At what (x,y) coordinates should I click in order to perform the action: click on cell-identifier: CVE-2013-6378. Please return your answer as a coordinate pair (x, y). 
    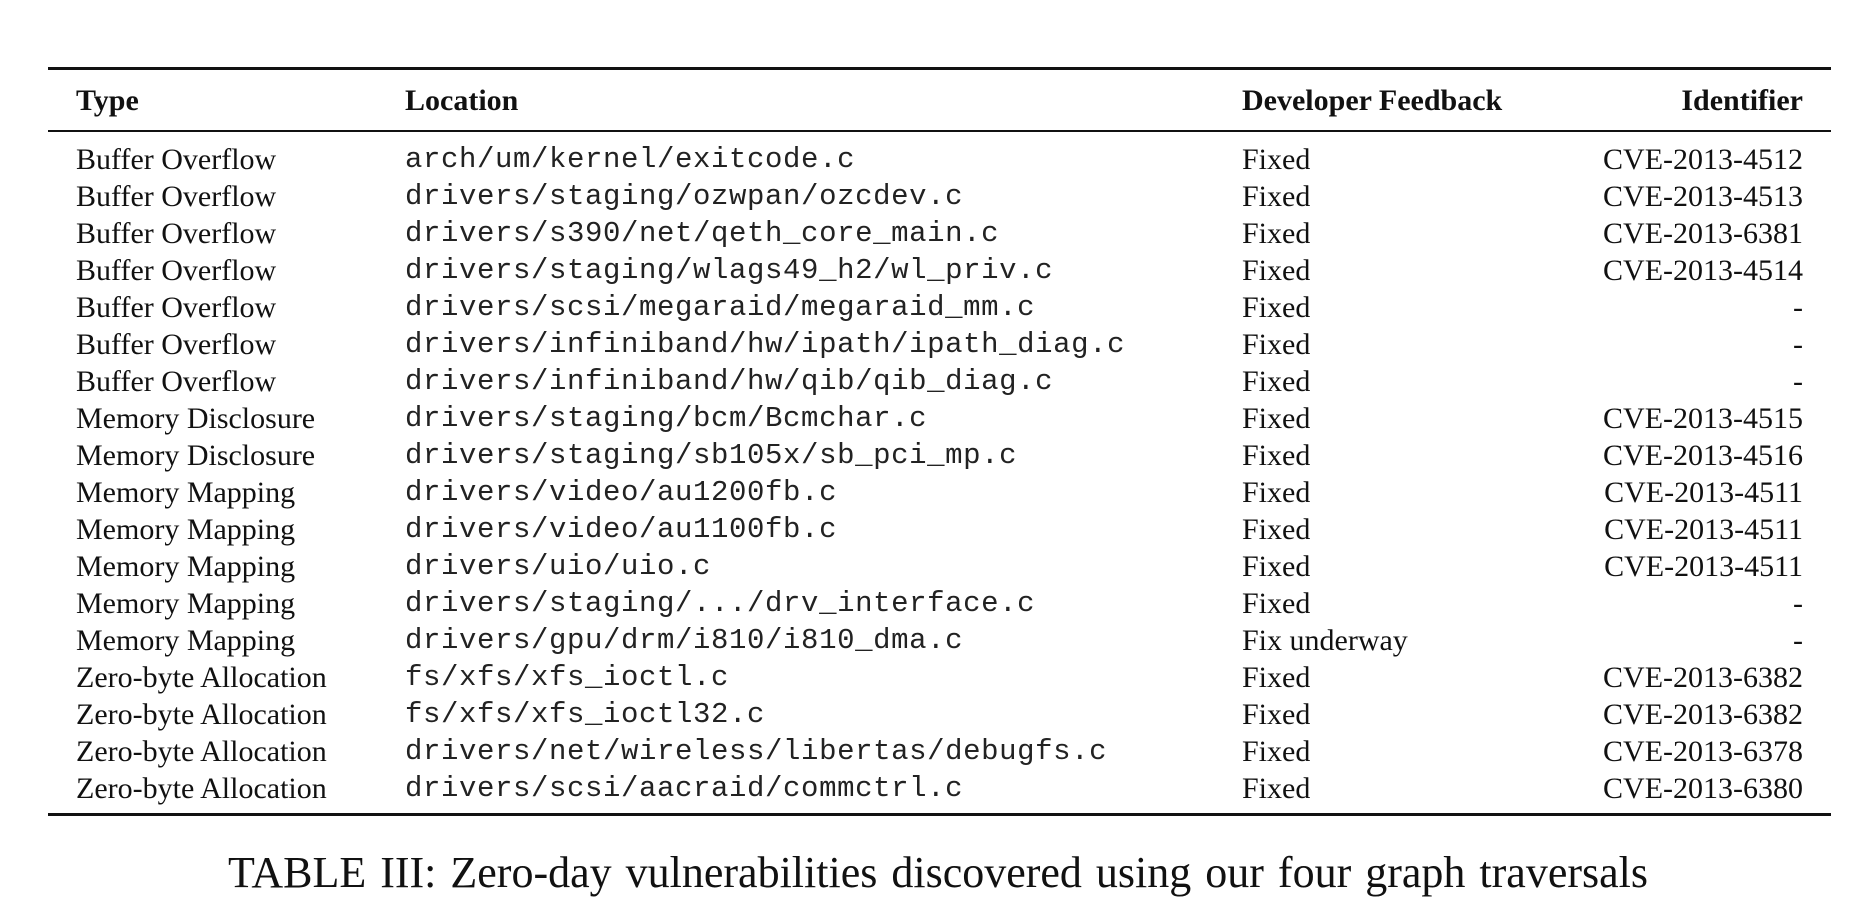
    Looking at the image, I should click on (1703, 751).